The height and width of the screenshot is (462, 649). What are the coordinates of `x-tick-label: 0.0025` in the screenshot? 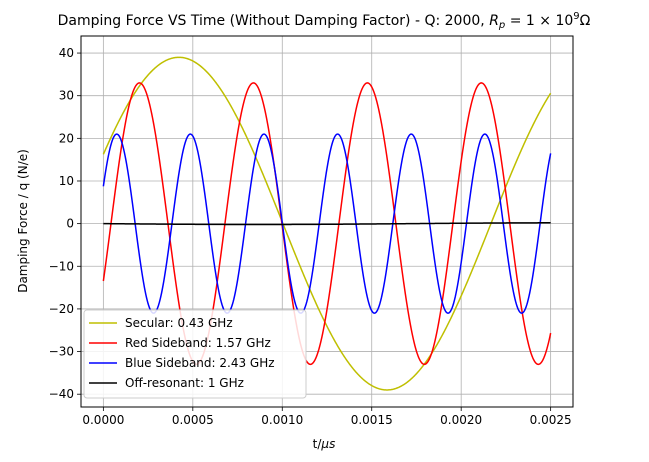 It's located at (551, 420).